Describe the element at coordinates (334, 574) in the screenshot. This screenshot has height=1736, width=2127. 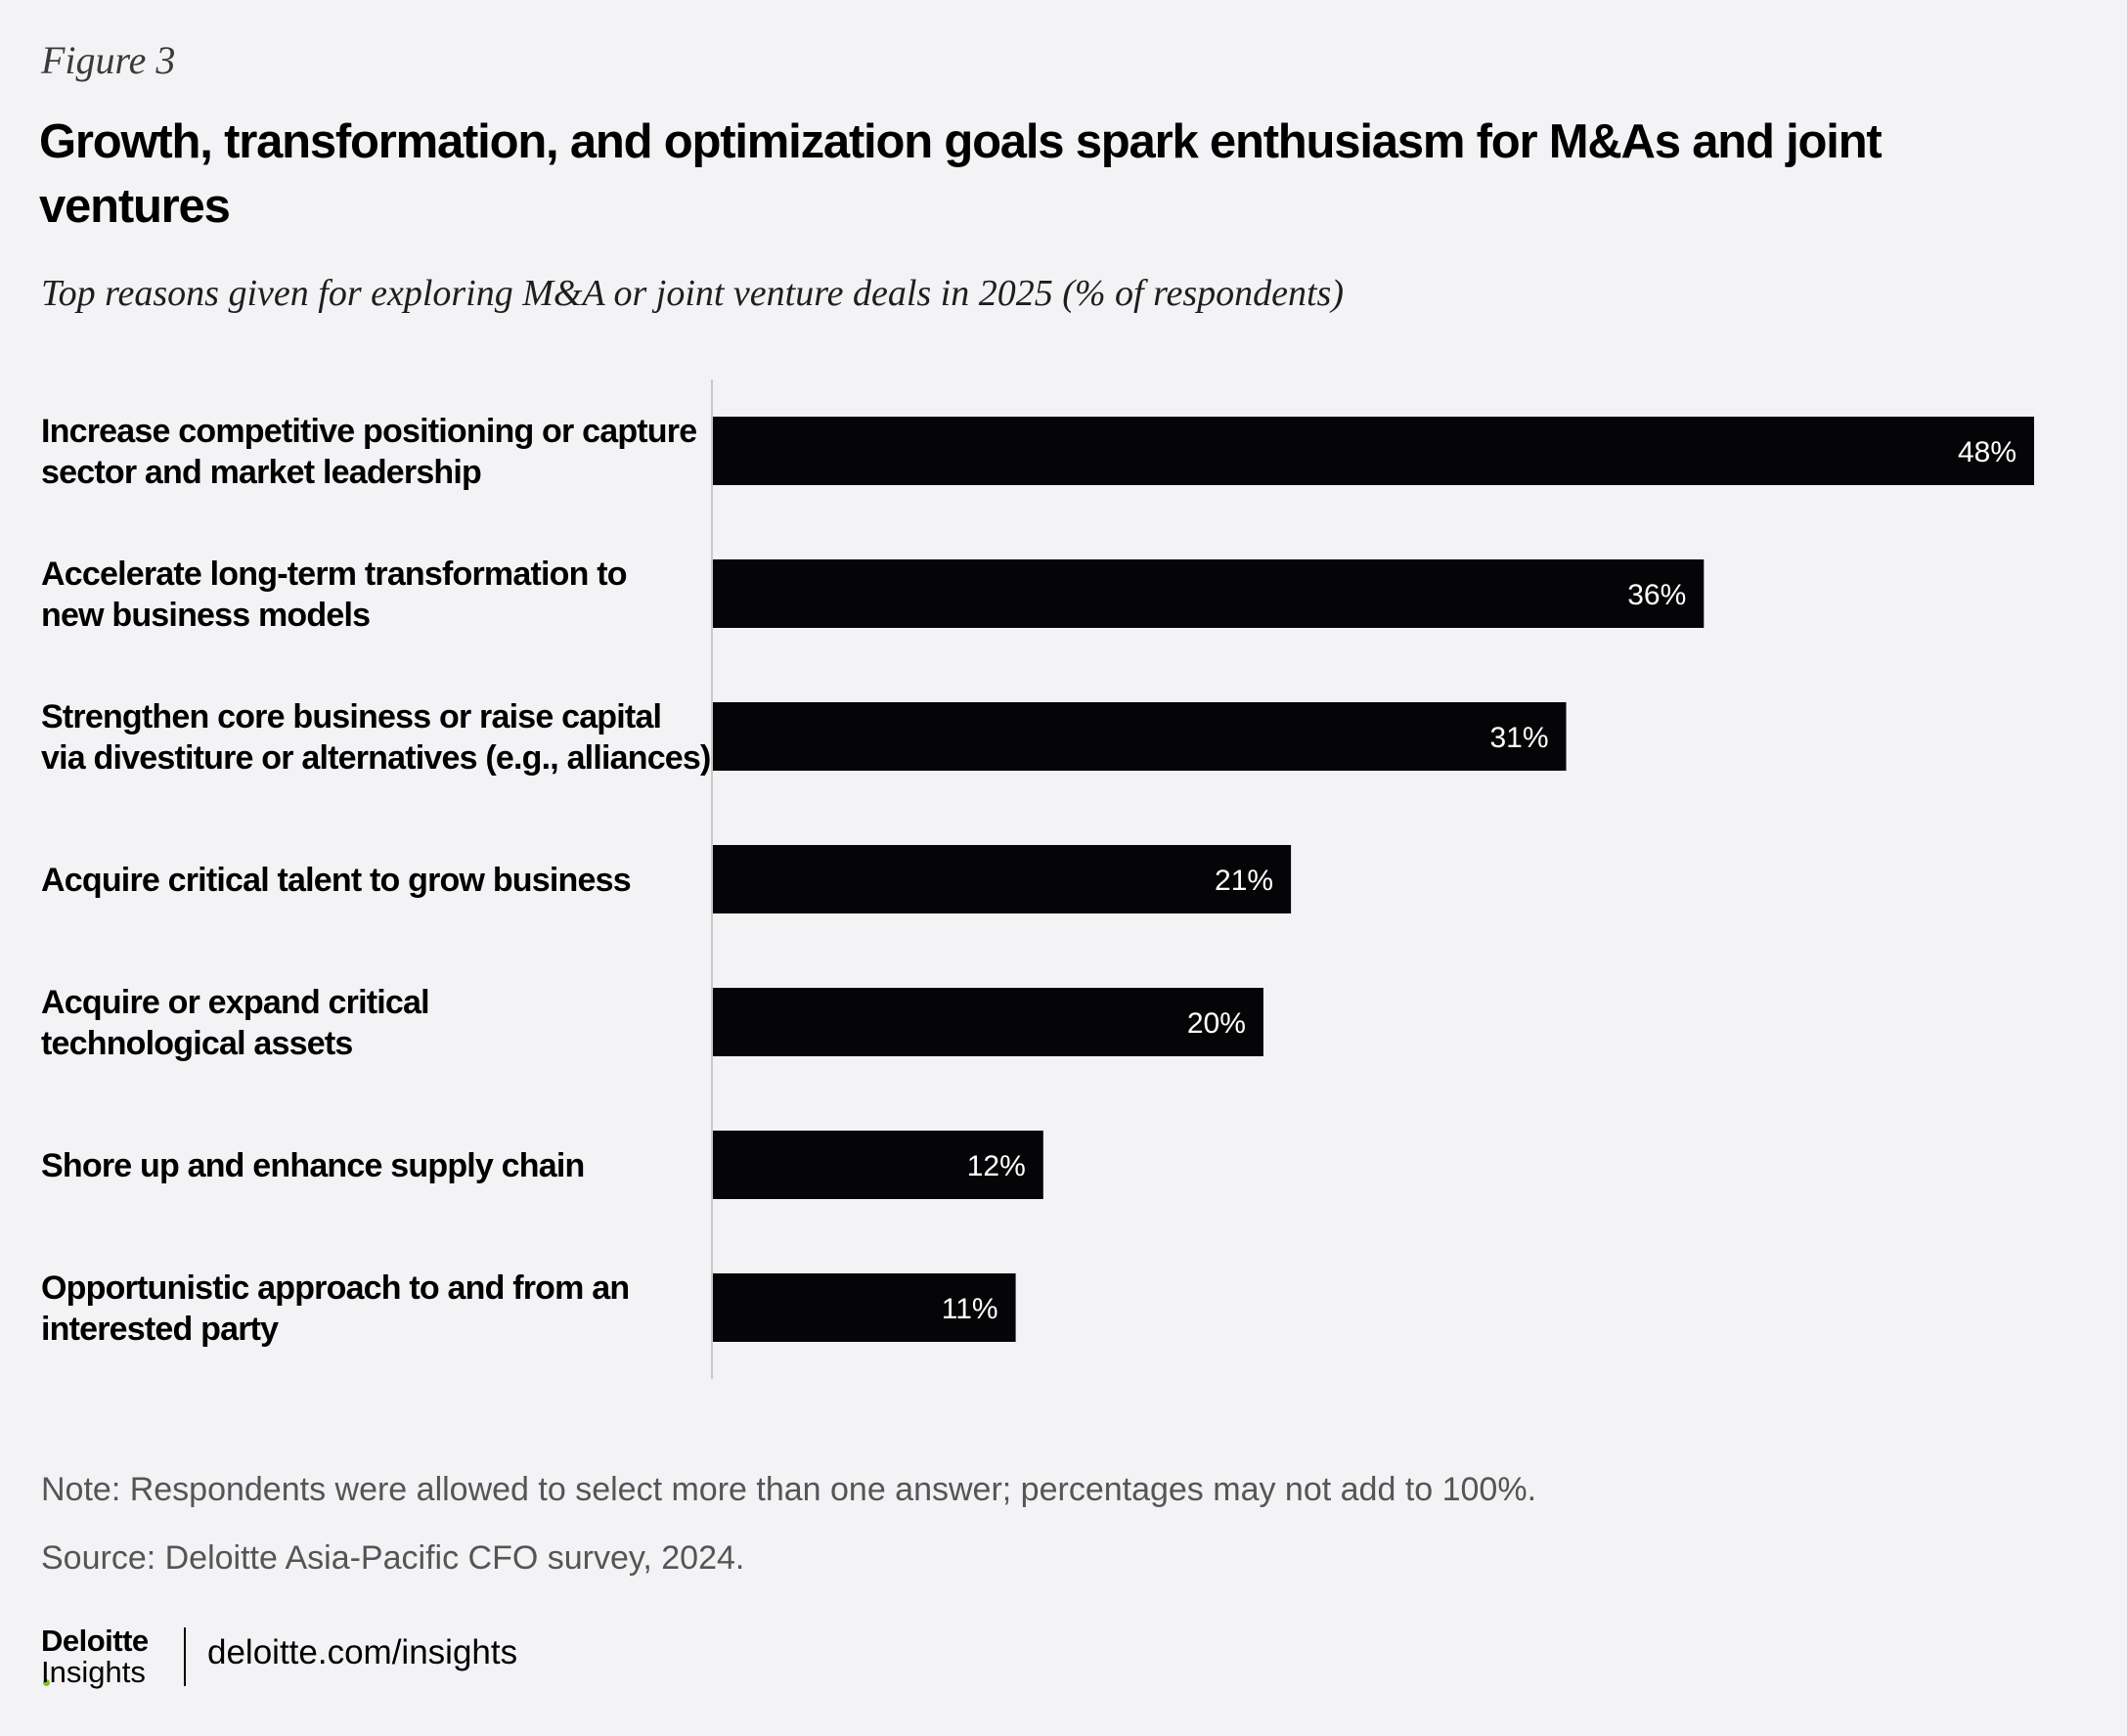
I see `category-label-line: Accelerate long-term transformation to` at that location.